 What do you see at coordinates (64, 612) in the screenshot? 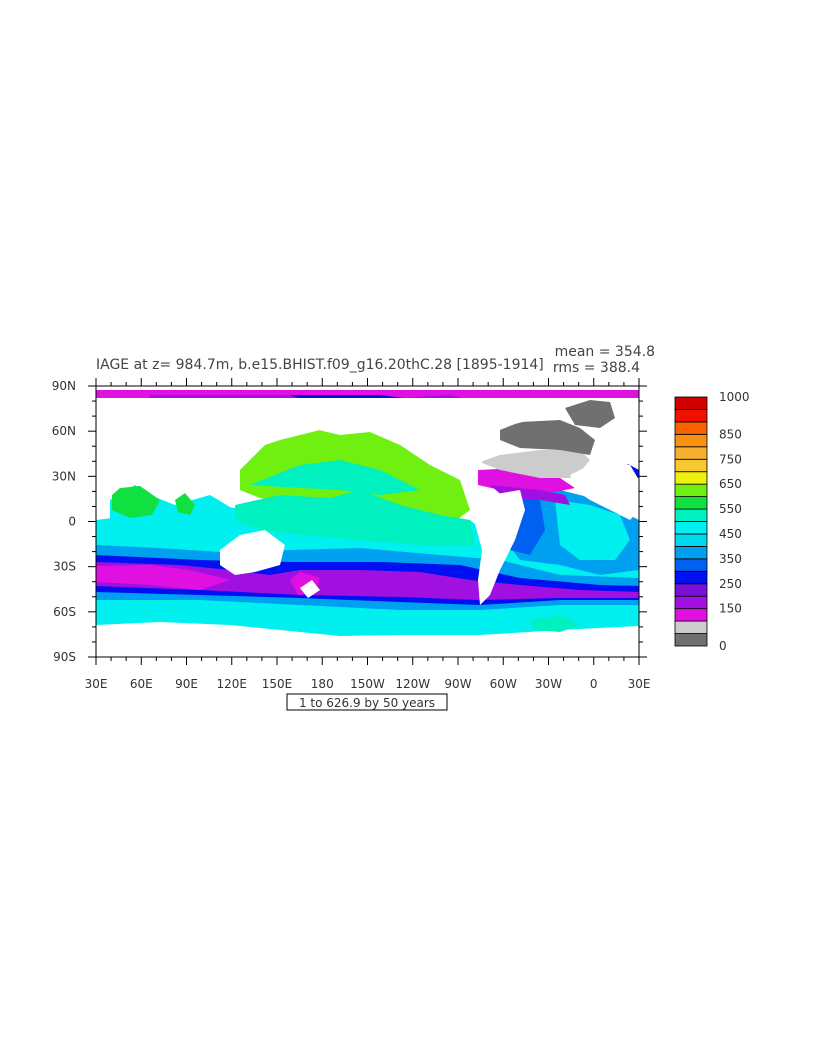
I see `y-tick-label: 60S` at bounding box center [64, 612].